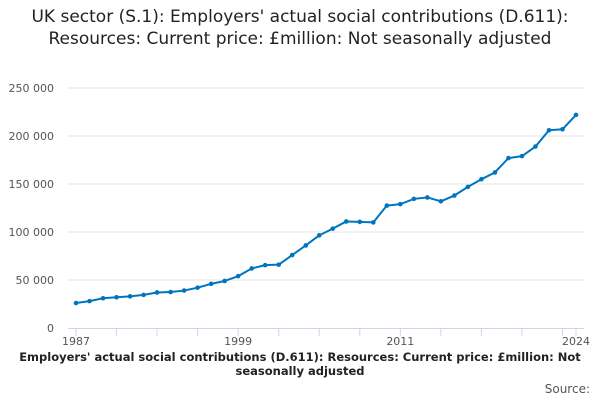  What do you see at coordinates (76, 340) in the screenshot?
I see `x-tick-label: 1987` at bounding box center [76, 340].